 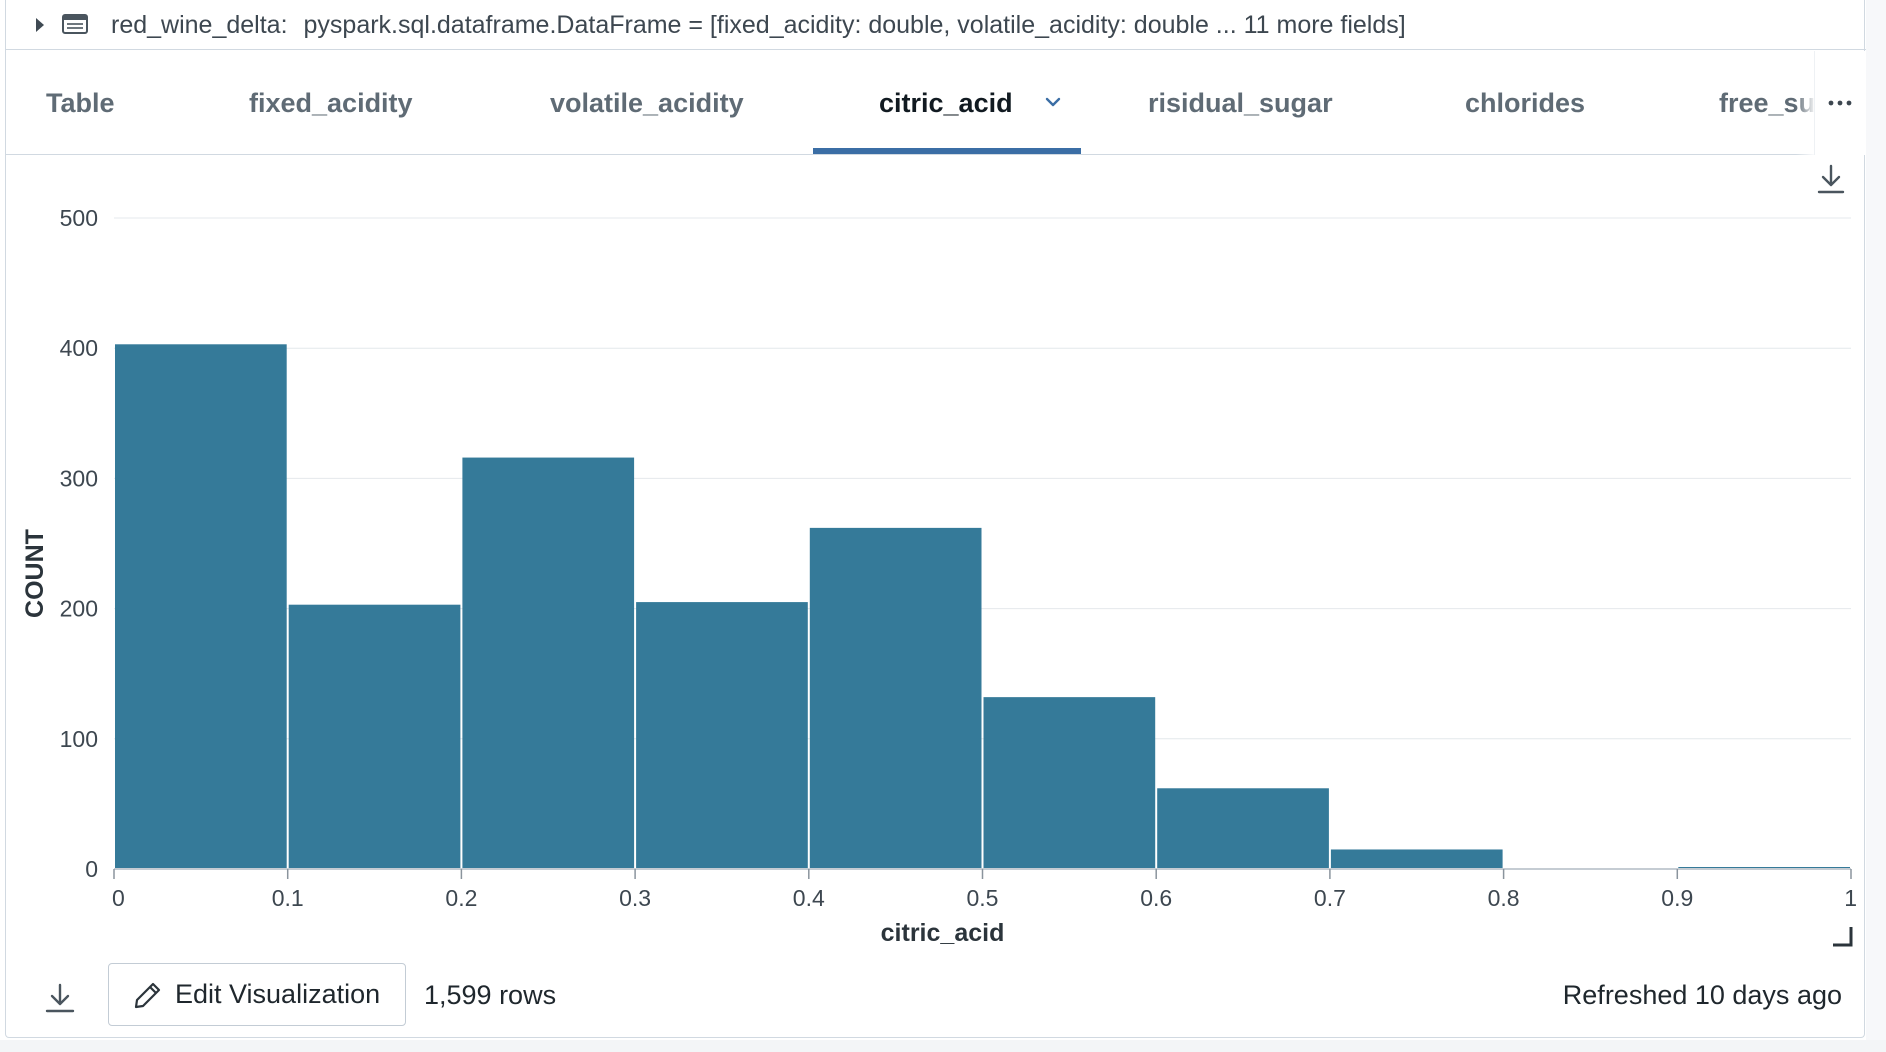 I want to click on x-tick-label: 0.6, so click(x=1156, y=898).